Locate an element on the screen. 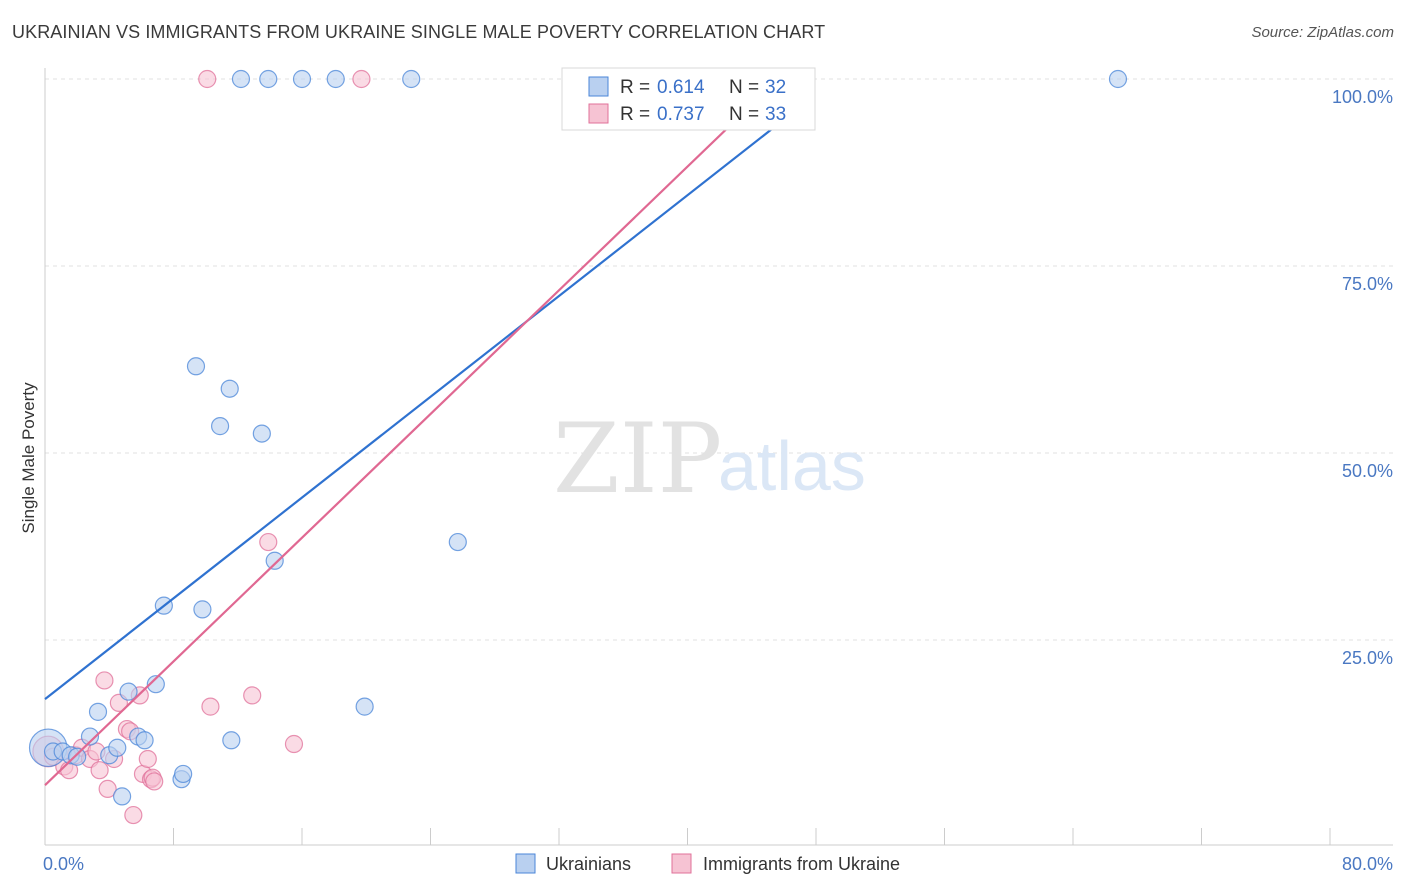 Image resolution: width=1406 pixels, height=892 pixels. legend-swatch-ukrainians is located at coordinates (598, 86).